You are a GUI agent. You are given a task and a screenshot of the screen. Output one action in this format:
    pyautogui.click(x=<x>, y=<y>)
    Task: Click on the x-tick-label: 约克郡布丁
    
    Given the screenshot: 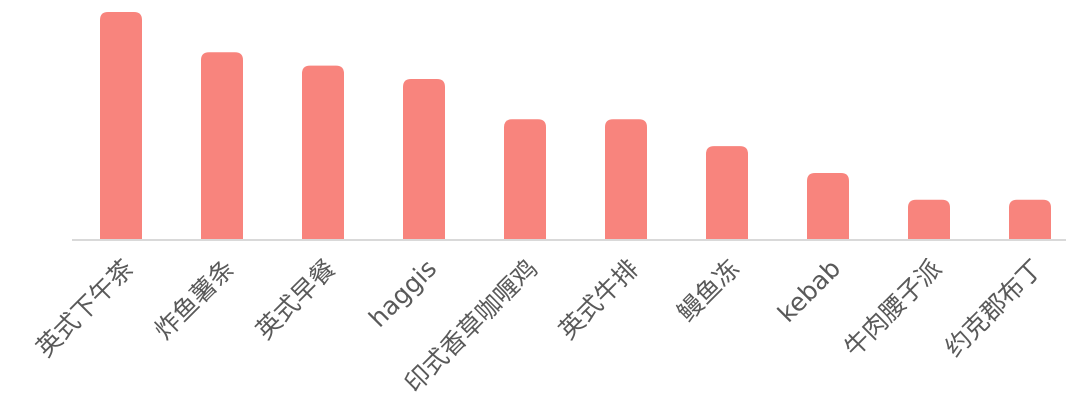 What is the action you would take?
    pyautogui.click(x=993, y=308)
    